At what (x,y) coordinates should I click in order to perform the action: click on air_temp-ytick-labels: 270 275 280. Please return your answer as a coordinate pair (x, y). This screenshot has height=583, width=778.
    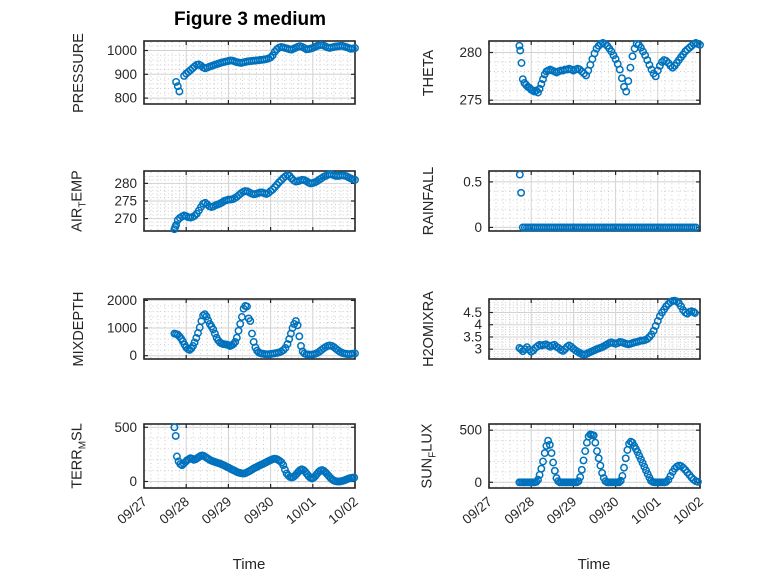
    Looking at the image, I should click on (125, 201).